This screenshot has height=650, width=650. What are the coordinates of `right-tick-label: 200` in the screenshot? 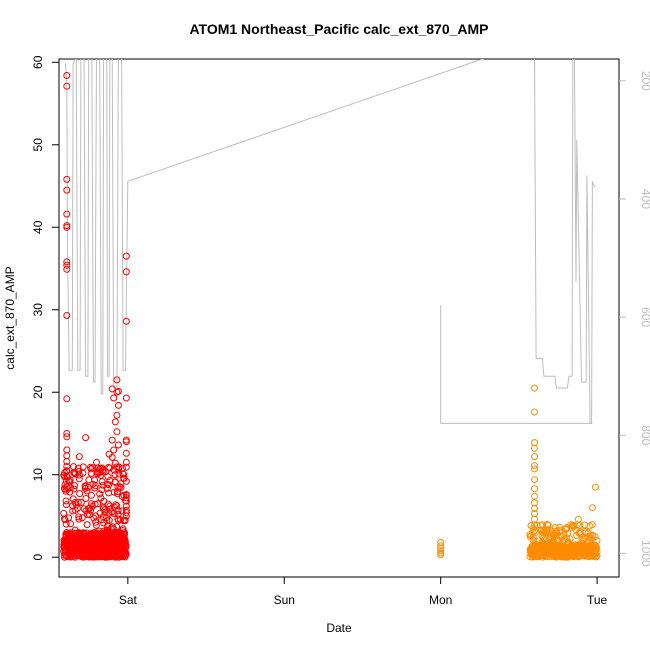 It's located at (644, 81).